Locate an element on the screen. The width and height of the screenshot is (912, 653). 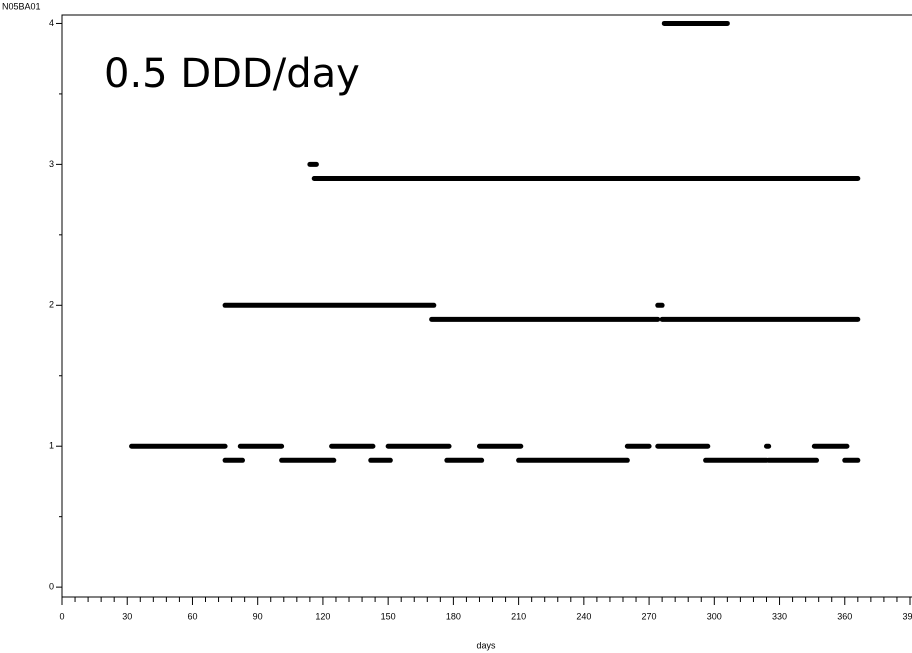
y-tick-label: 2 is located at coordinates (51, 305).